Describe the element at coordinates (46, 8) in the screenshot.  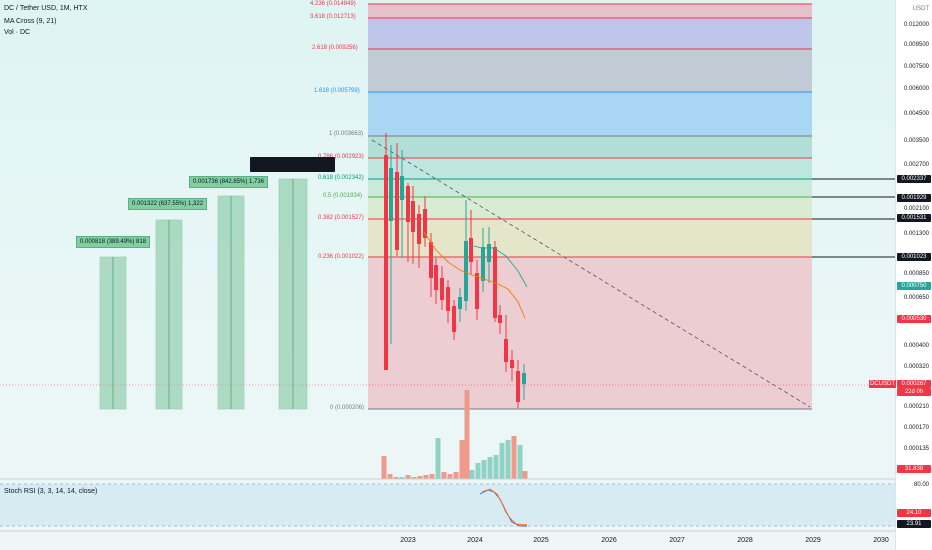
I see `symbol-title: DC / Tether USD, 1M, HTX` at that location.